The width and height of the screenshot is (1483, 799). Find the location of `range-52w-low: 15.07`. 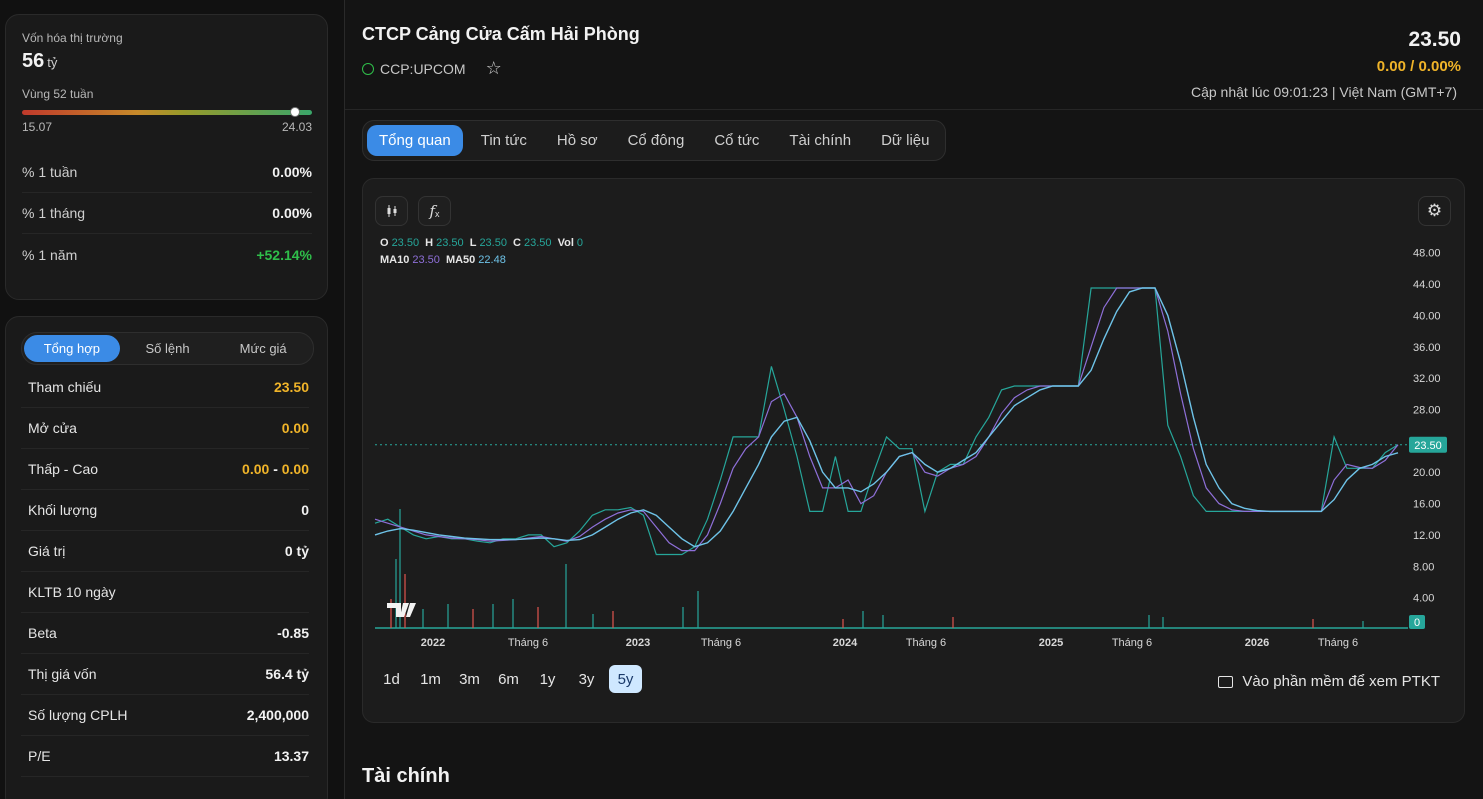

range-52w-low: 15.07 is located at coordinates (37, 127).